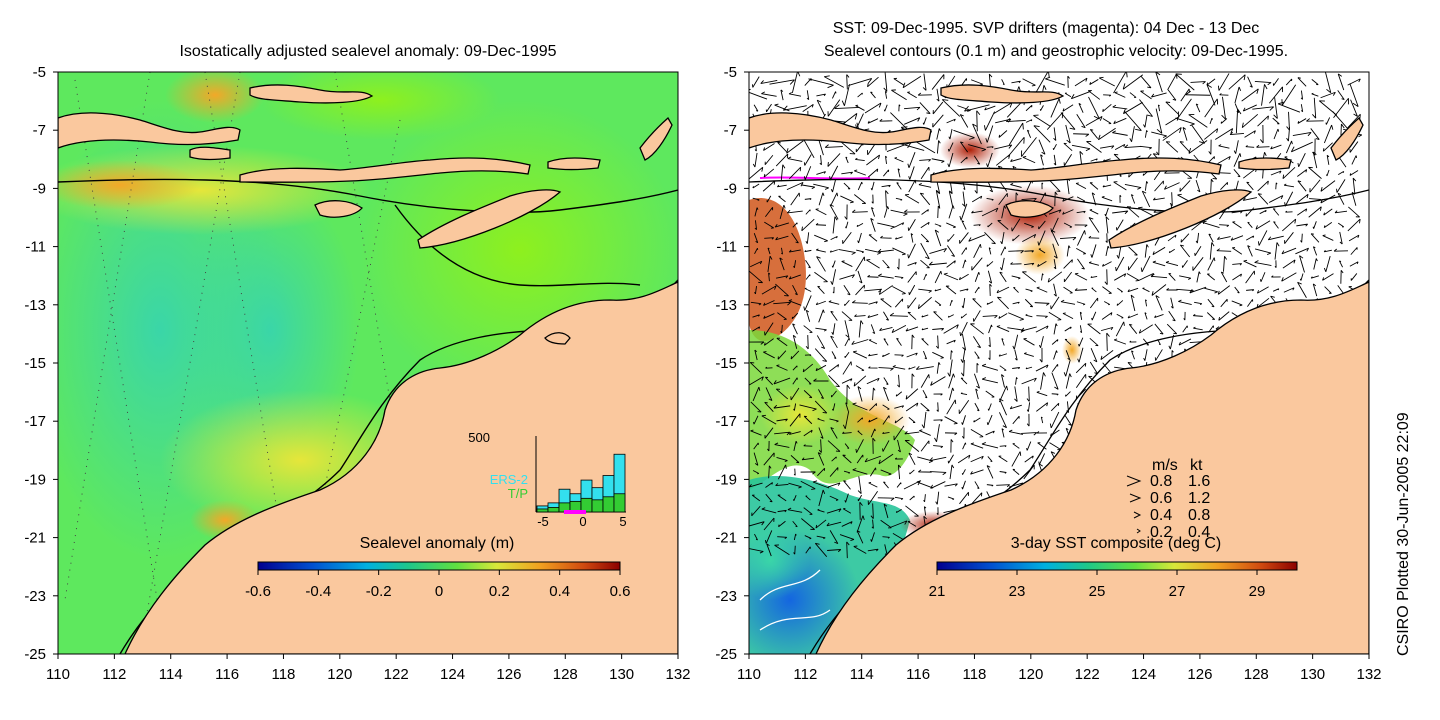 The height and width of the screenshot is (720, 1440). What do you see at coordinates (1029, 209) in the screenshot?
I see `sumba-island` at bounding box center [1029, 209].